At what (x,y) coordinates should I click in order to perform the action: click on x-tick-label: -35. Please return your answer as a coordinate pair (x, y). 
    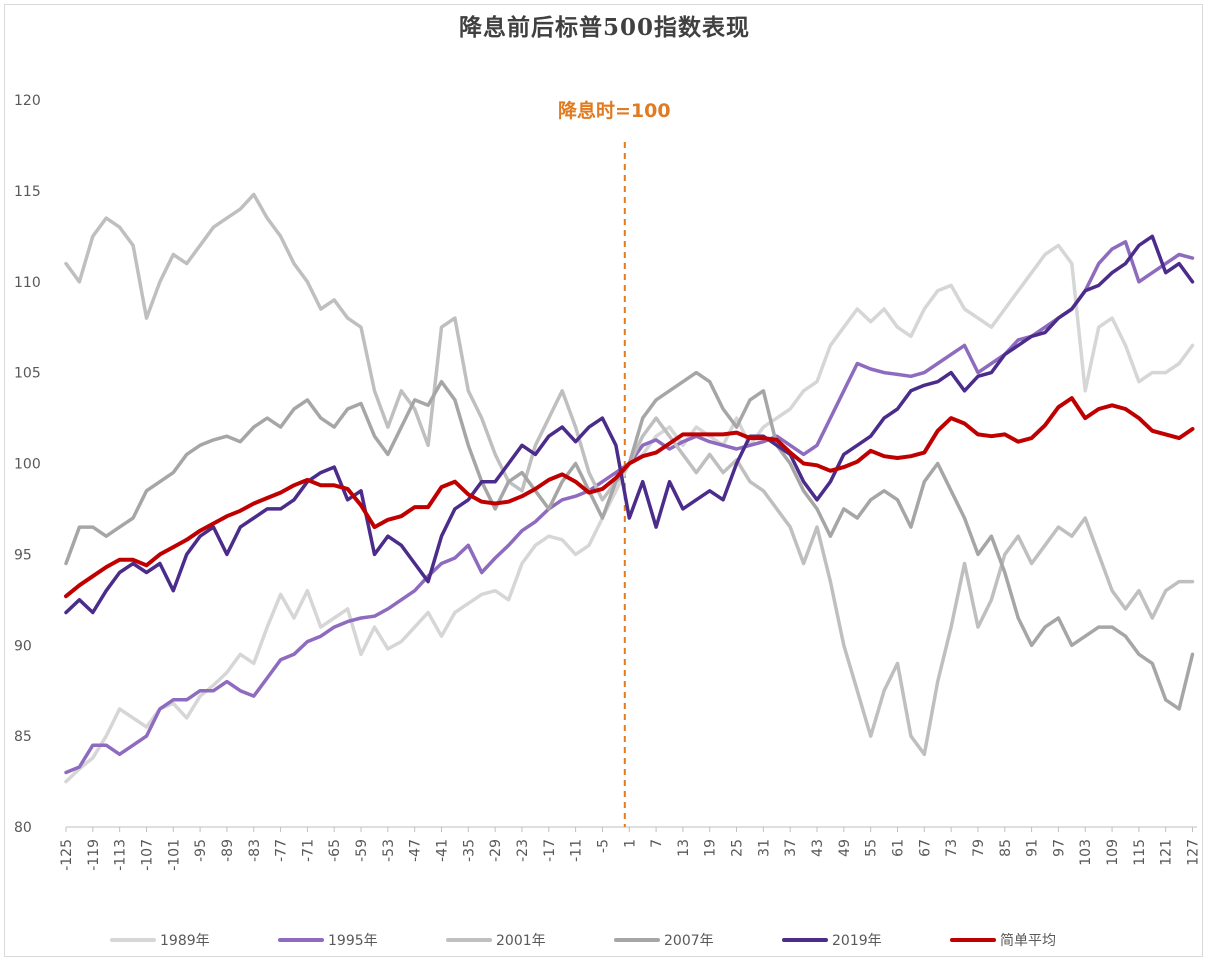
    Looking at the image, I should click on (469, 850).